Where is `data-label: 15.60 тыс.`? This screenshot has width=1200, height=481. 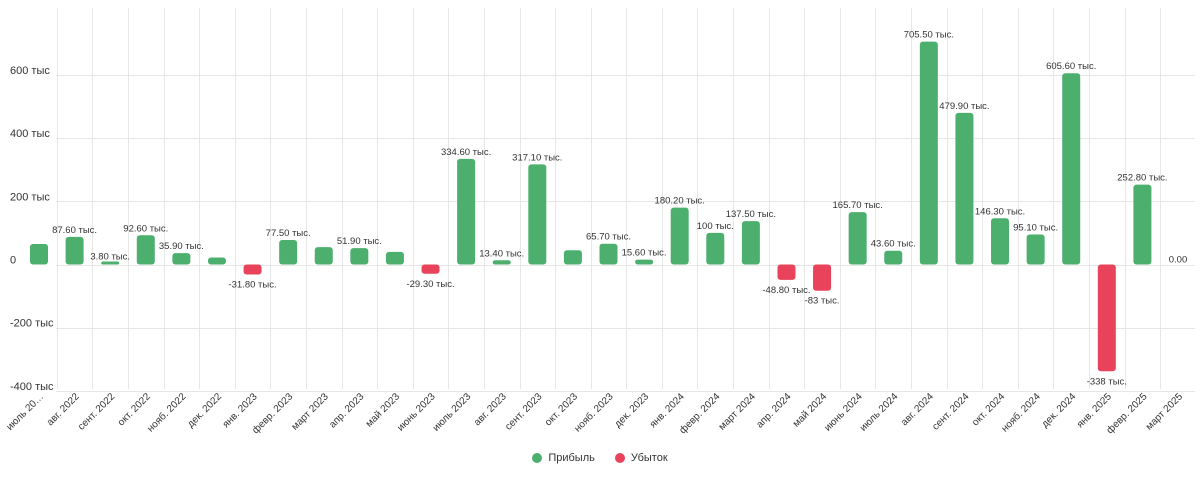 data-label: 15.60 тыс. is located at coordinates (644, 253).